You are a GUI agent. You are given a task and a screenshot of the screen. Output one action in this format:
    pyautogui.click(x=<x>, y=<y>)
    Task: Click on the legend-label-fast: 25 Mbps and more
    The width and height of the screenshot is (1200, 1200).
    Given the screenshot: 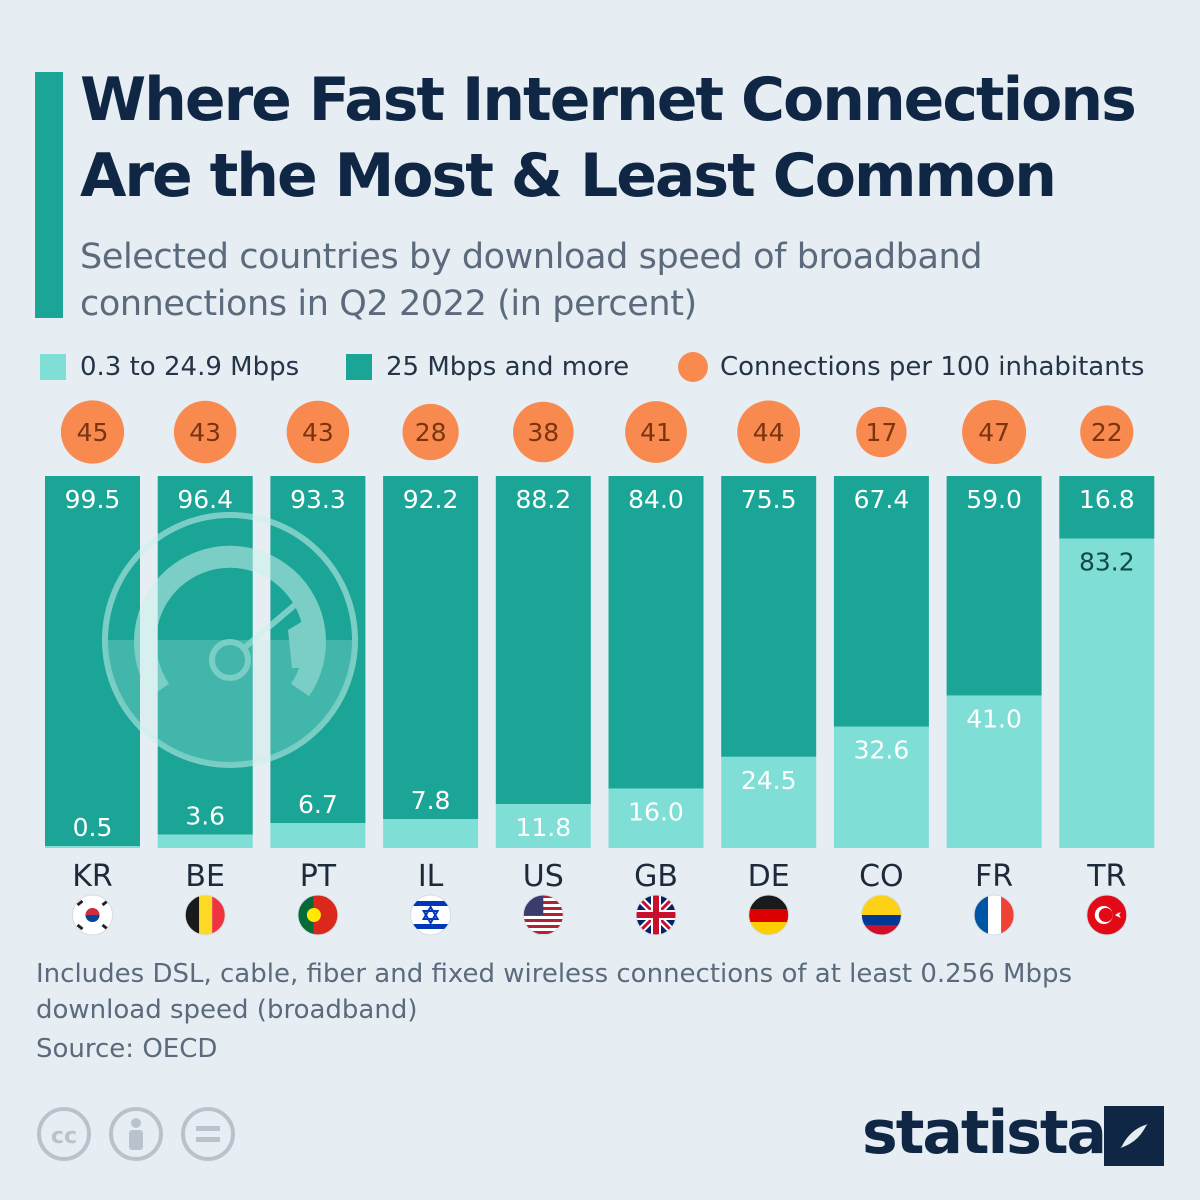 What is the action you would take?
    pyautogui.click(x=508, y=367)
    